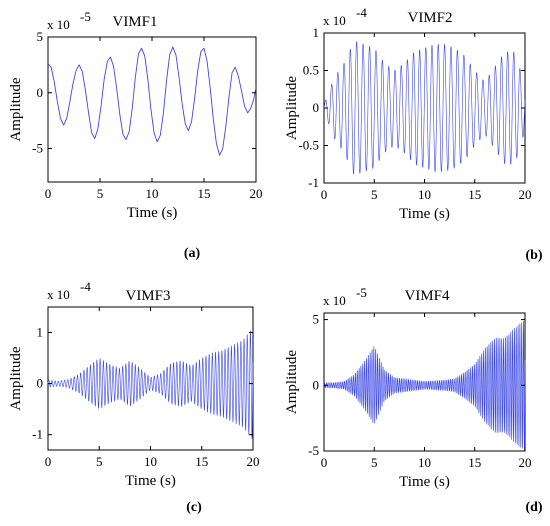  I want to click on y-tick-labels: 1 0 -1, so click(37, 383).